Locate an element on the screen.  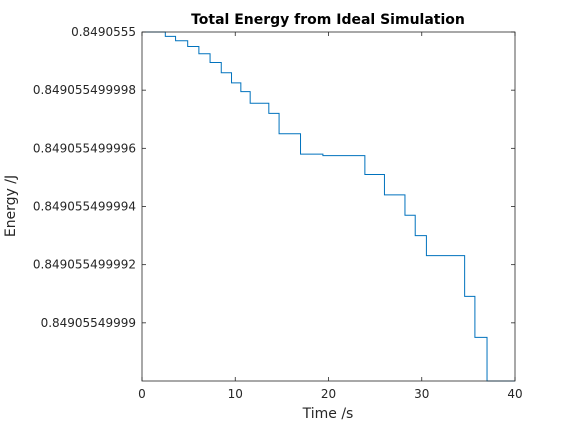
y-tick-label: 0.84905549999 is located at coordinates (88, 323).